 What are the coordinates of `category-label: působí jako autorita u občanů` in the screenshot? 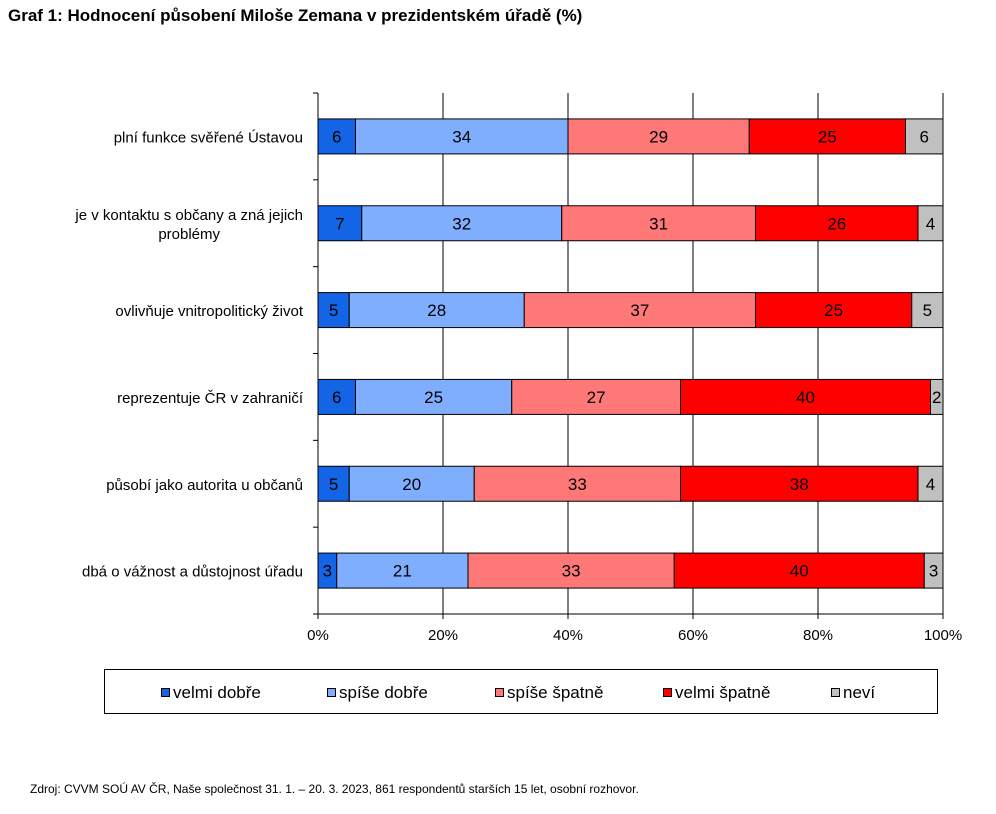 It's located at (204, 485).